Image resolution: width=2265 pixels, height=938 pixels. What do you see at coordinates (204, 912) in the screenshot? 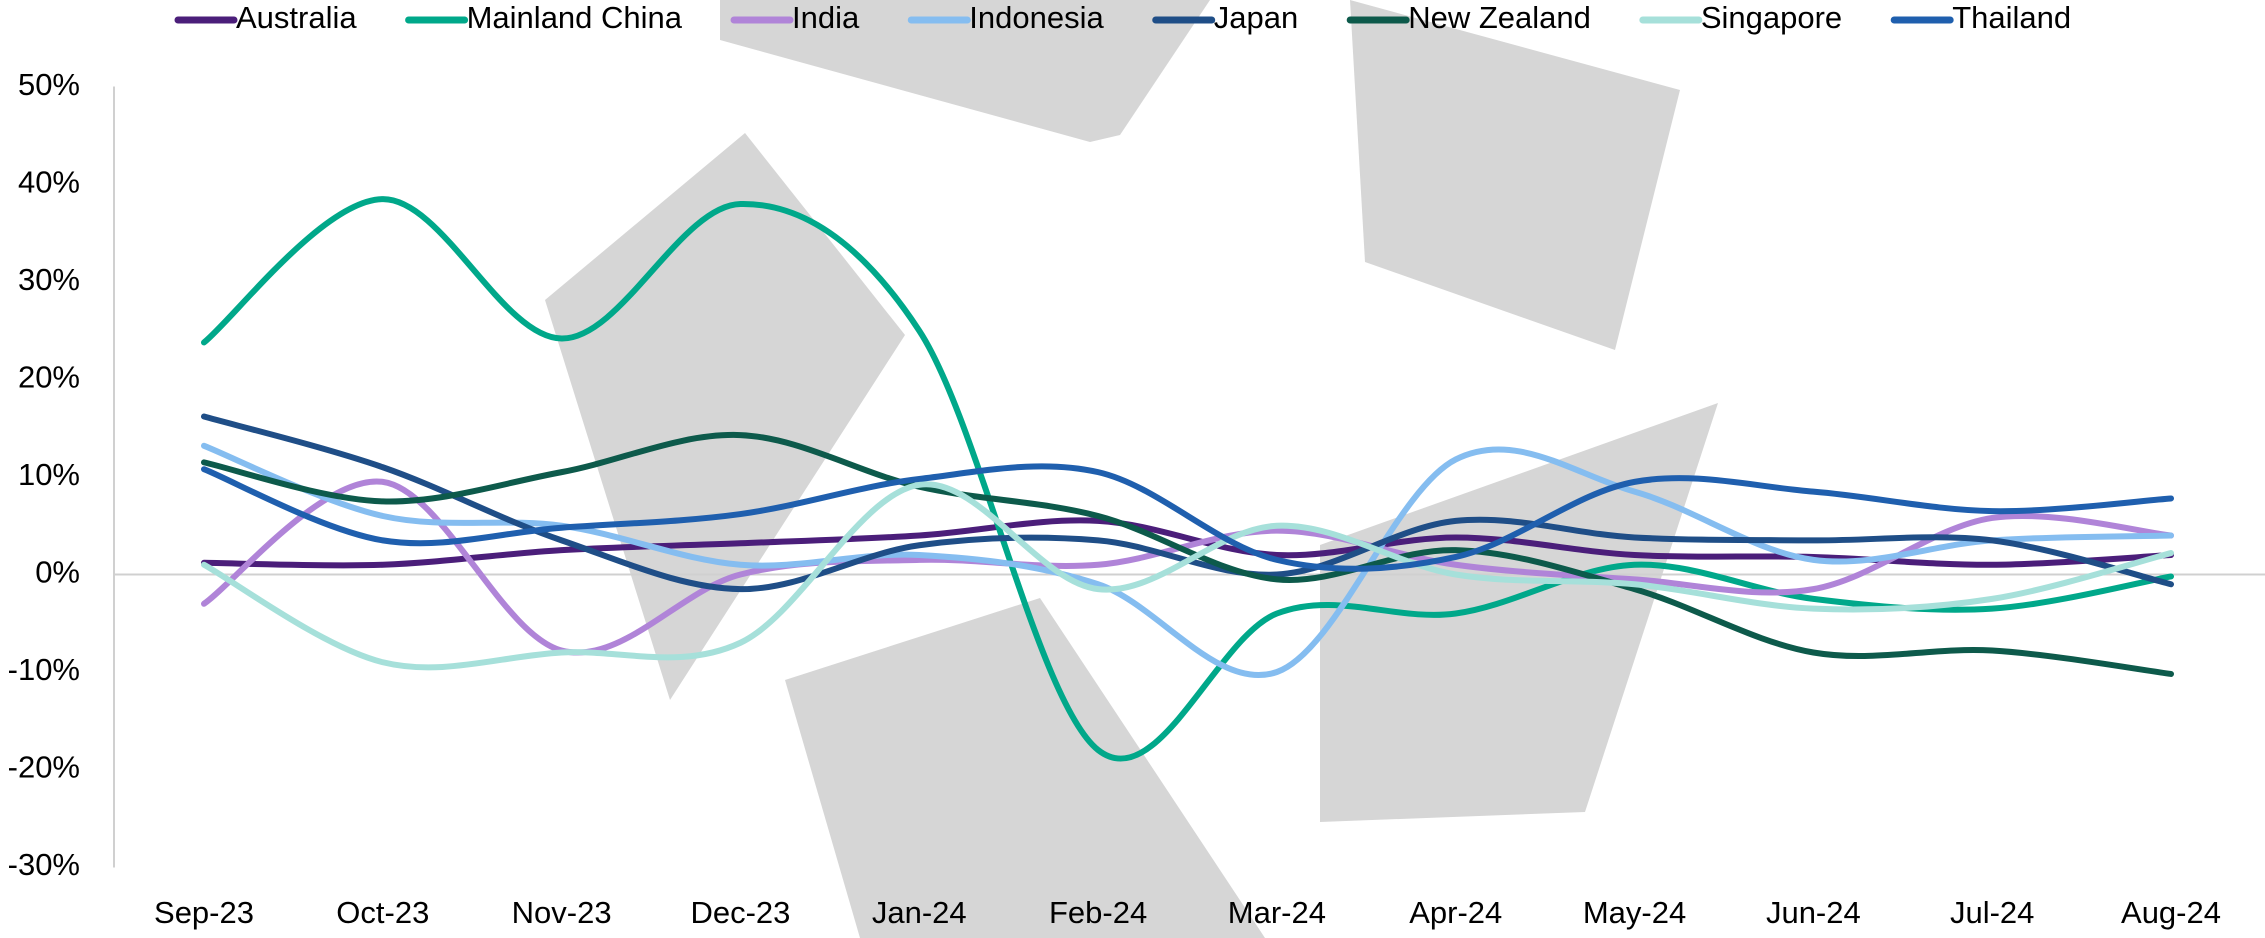
I see `x-tick-label: Sep-23` at bounding box center [204, 912].